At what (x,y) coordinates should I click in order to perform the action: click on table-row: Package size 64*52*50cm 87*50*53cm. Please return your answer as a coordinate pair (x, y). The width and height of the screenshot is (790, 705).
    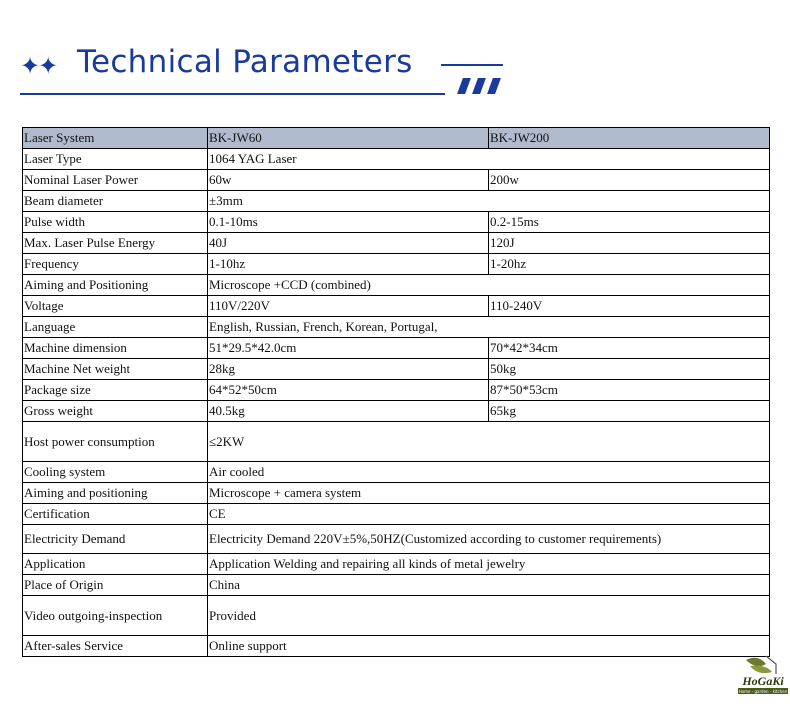
    Looking at the image, I should click on (396, 390).